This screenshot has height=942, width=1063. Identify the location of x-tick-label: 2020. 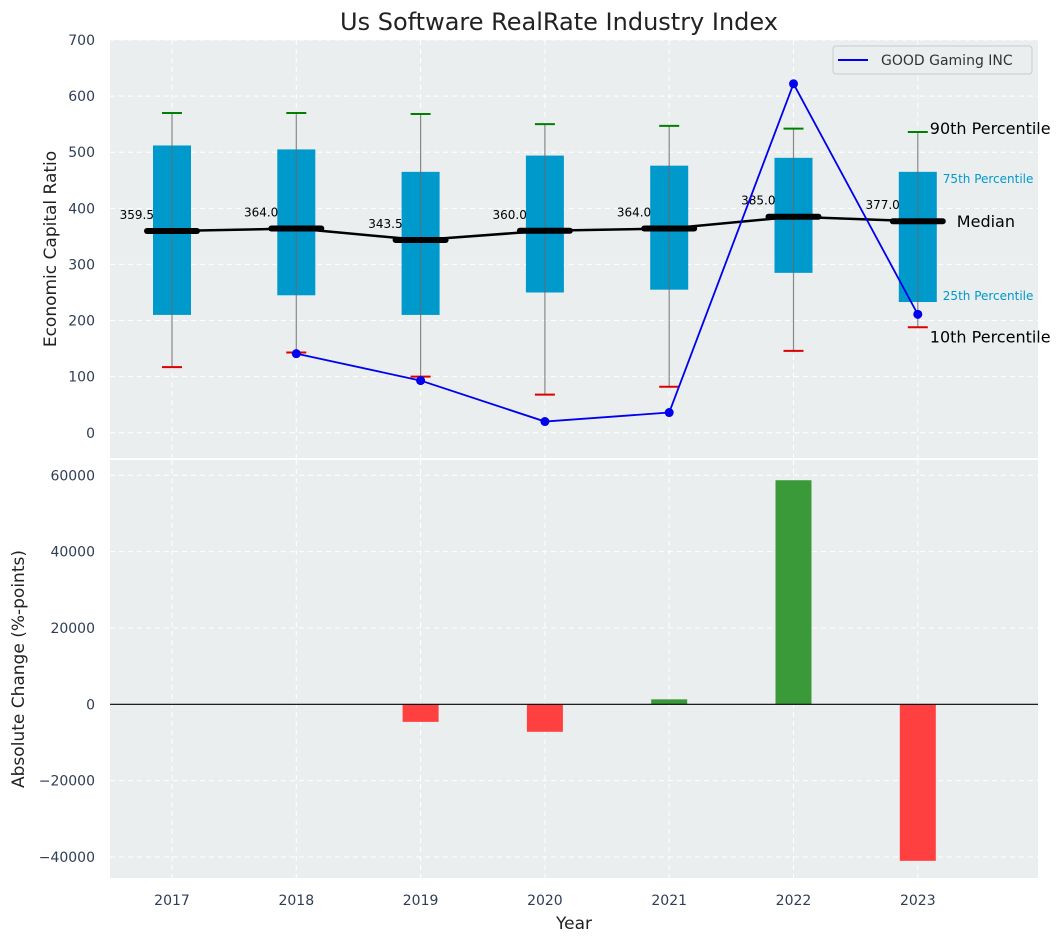
(545, 901).